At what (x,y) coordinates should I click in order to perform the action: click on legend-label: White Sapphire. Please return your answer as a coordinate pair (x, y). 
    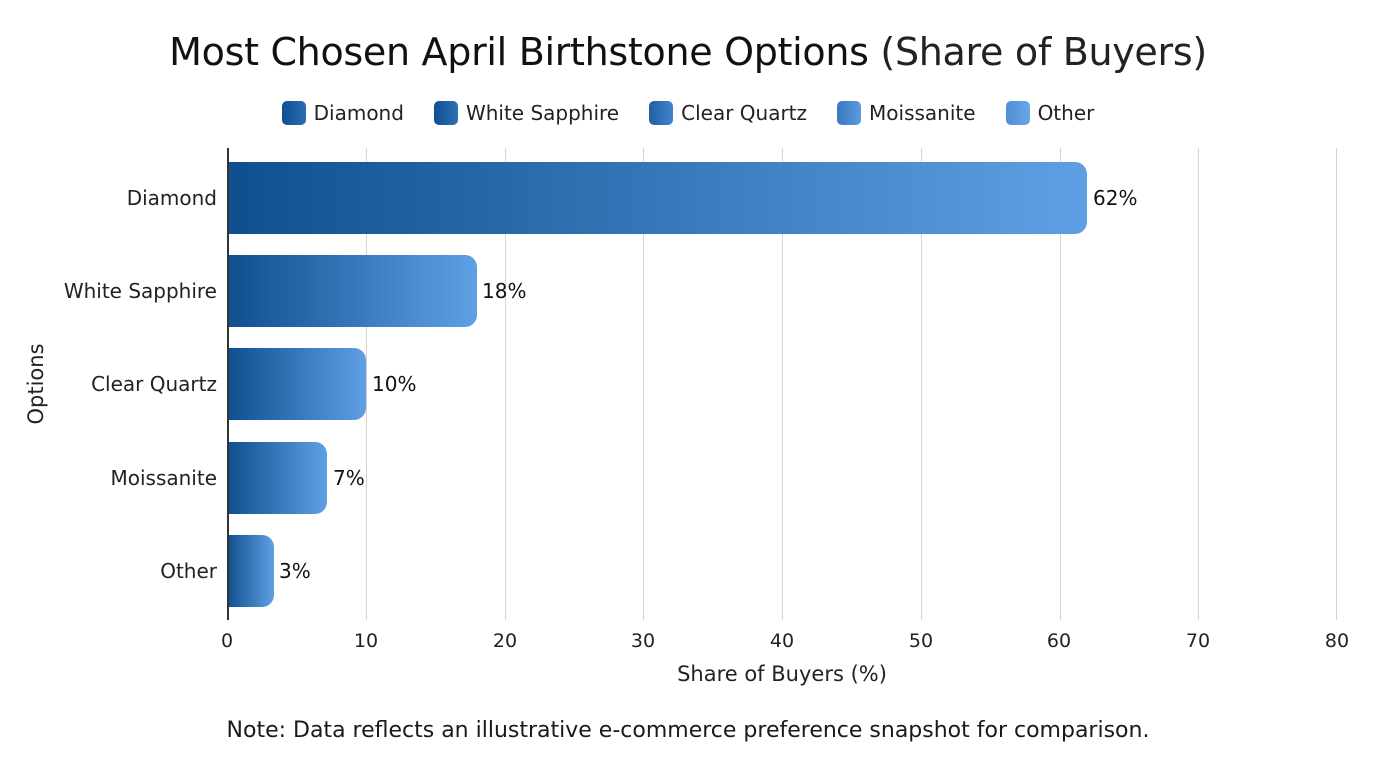
    Looking at the image, I should click on (542, 113).